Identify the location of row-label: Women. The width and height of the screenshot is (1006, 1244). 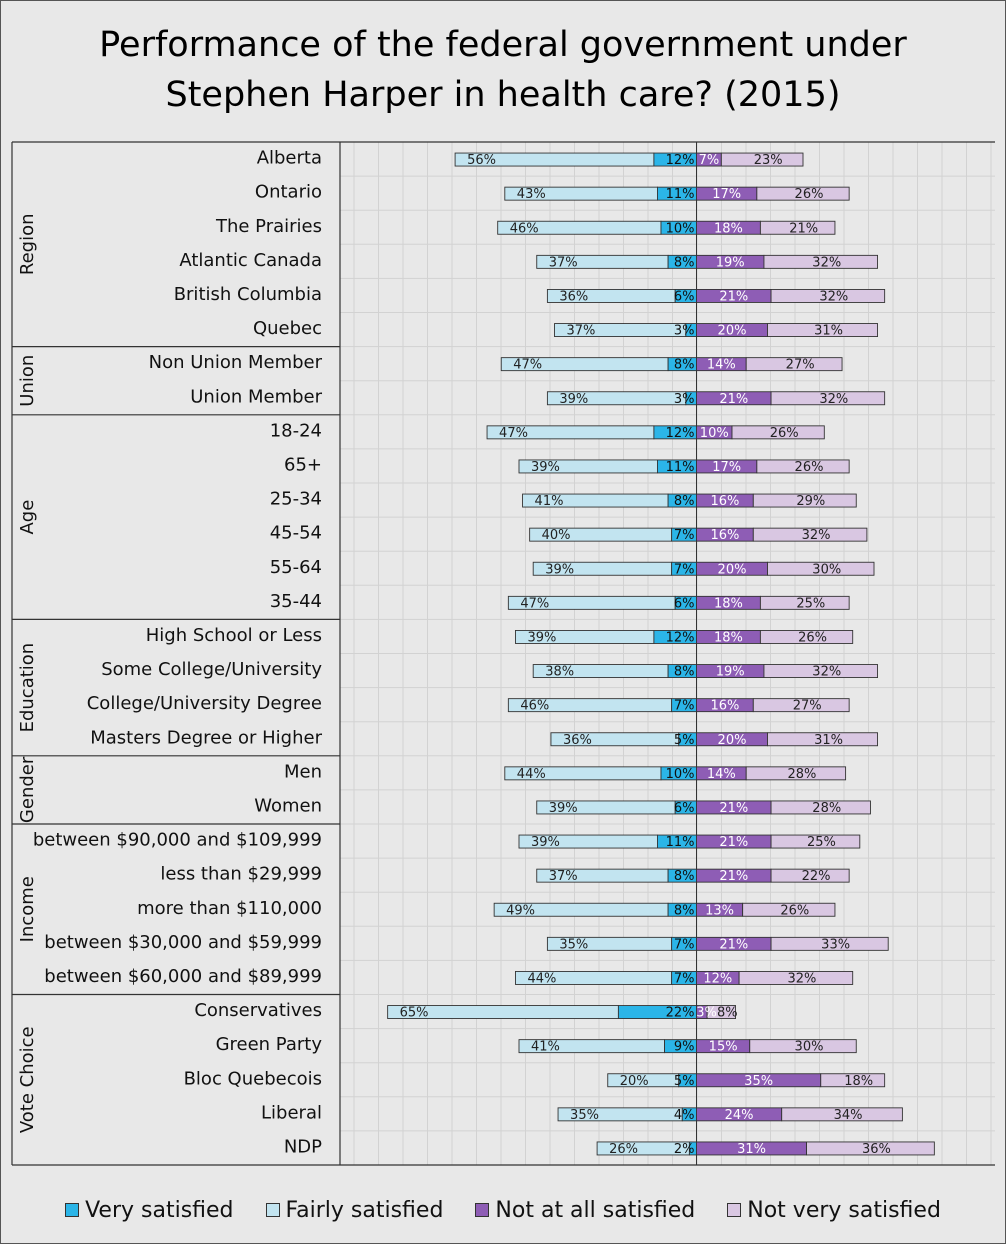
(288, 805).